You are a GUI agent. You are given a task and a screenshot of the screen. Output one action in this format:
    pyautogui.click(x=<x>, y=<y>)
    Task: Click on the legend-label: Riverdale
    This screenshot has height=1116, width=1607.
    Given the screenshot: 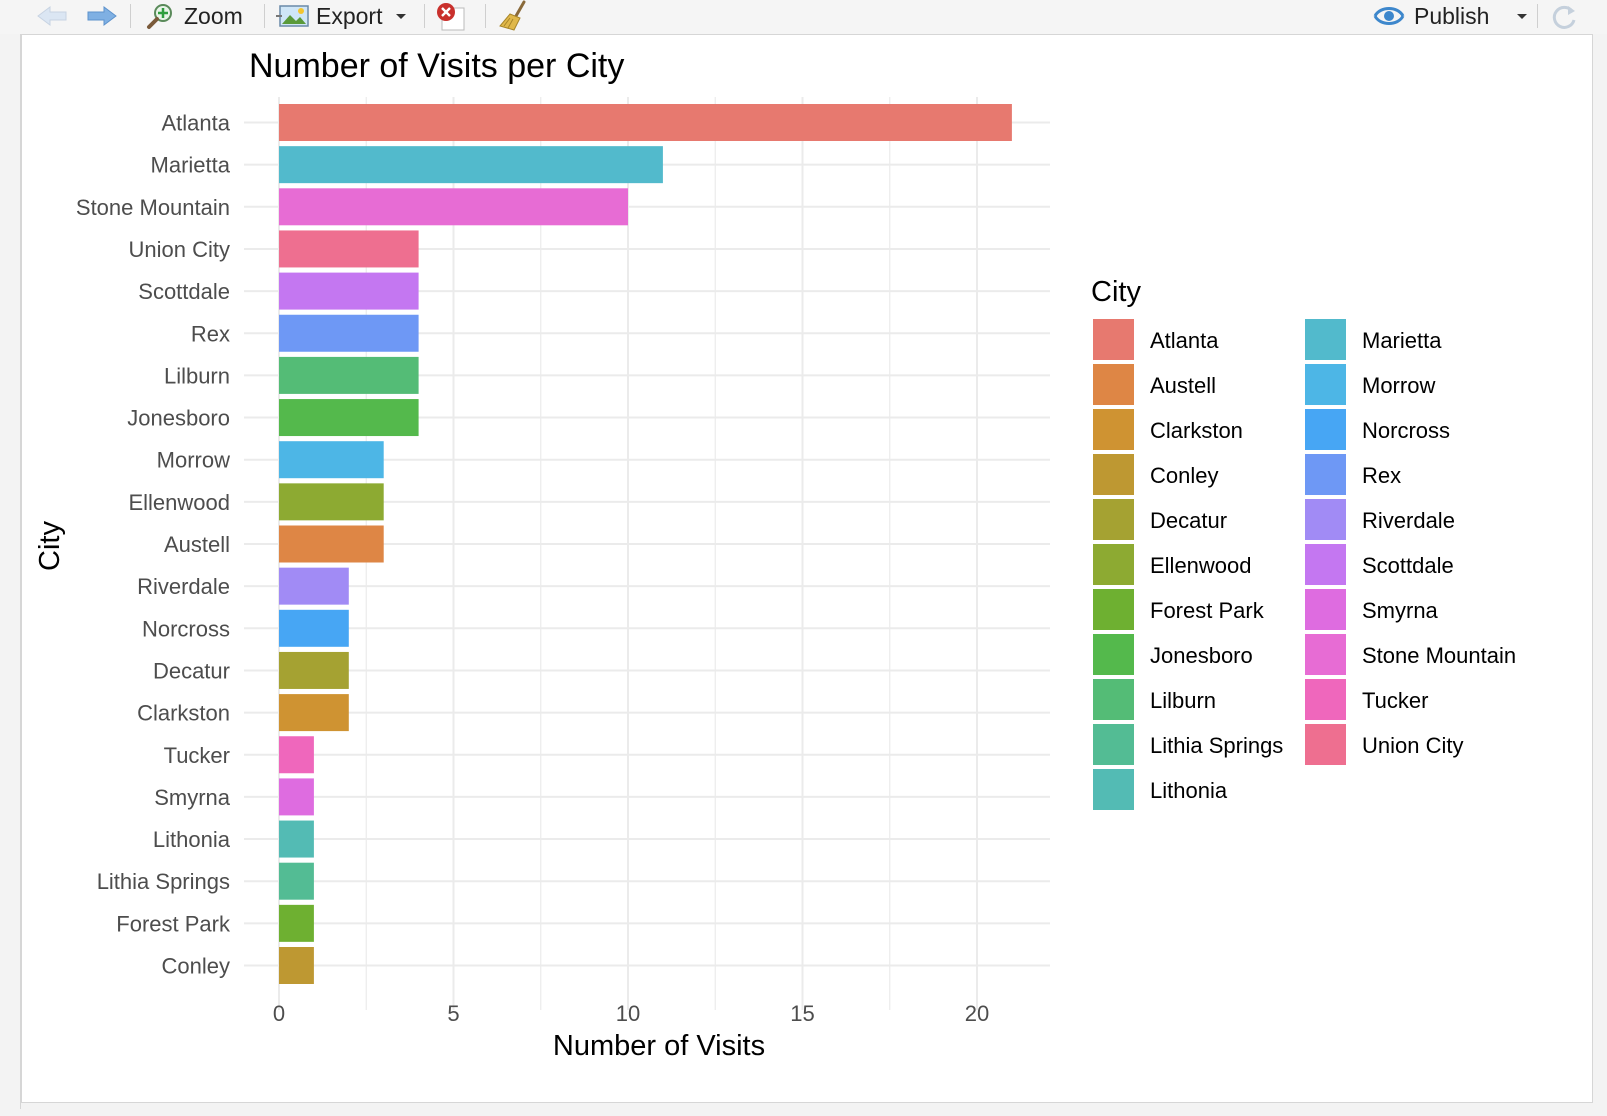 What is the action you would take?
    pyautogui.click(x=1408, y=520)
    